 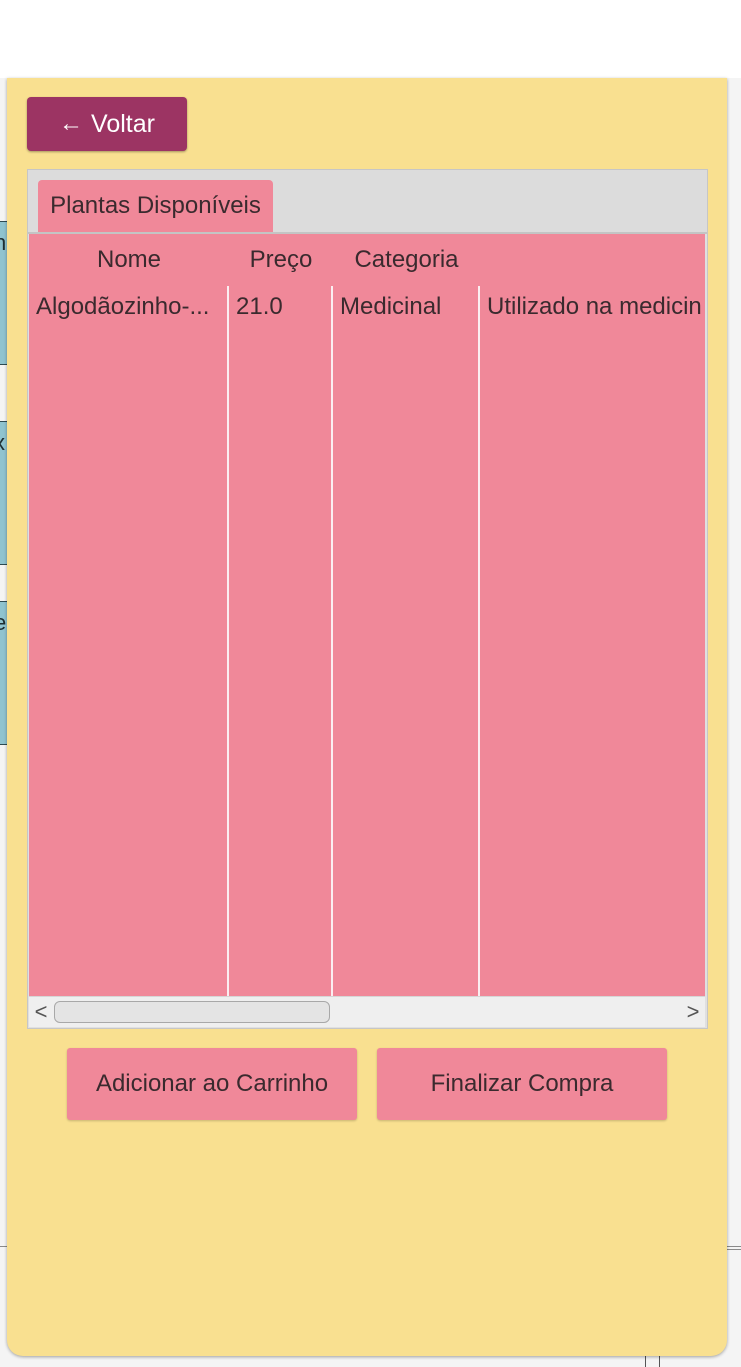 What do you see at coordinates (123, 123) in the screenshot?
I see `back-button-label: Voltar` at bounding box center [123, 123].